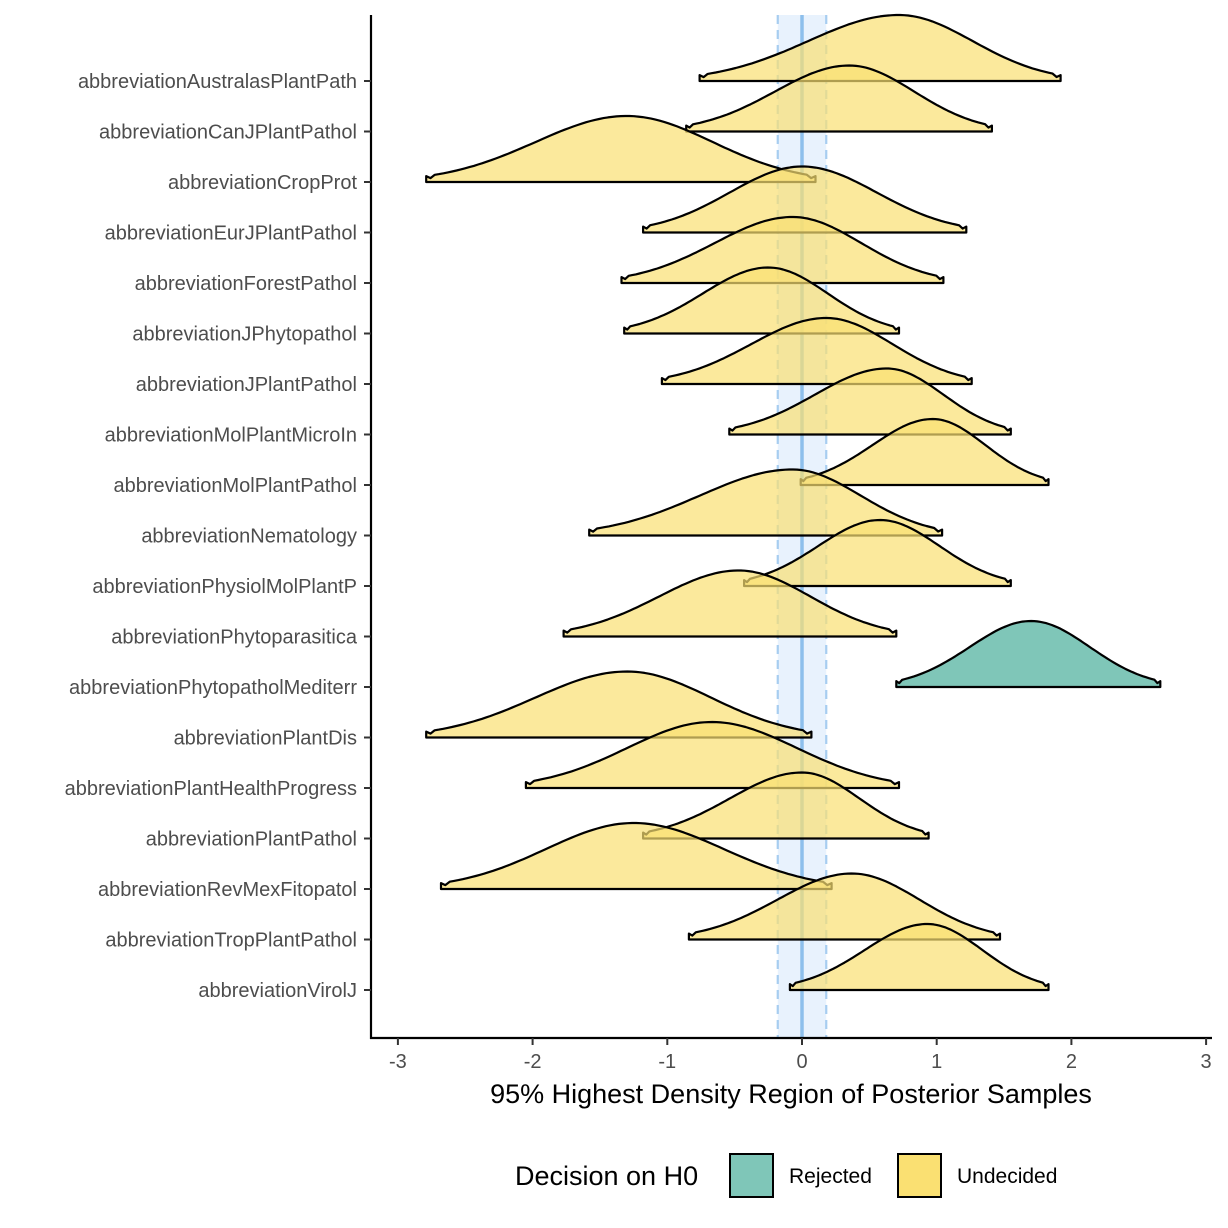  I want to click on y-tick-label: abbreviationForestPathol, so click(246, 284).